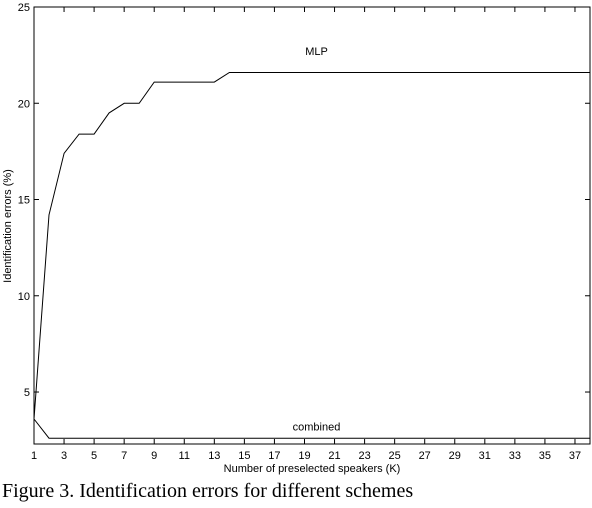  I want to click on y-tick-label: 25, so click(24, 8).